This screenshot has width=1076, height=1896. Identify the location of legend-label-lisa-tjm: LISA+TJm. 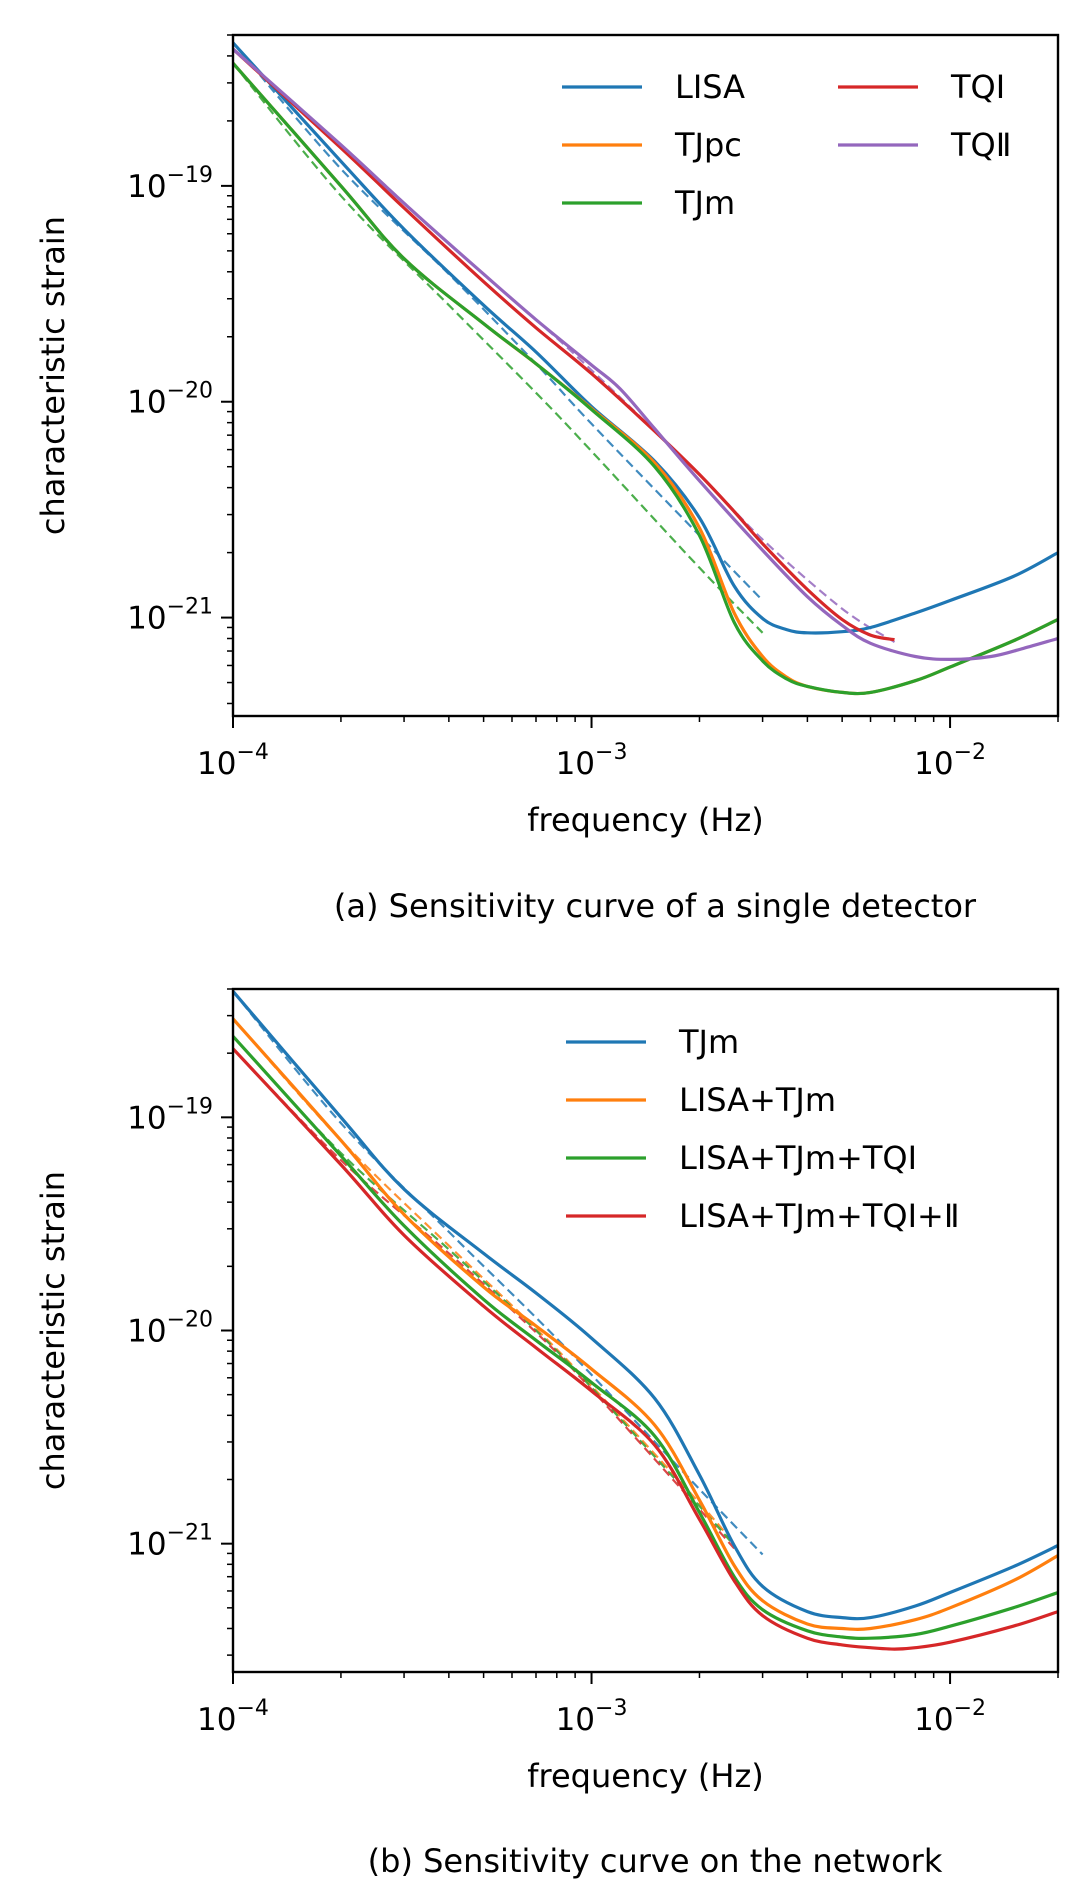
(757, 1100).